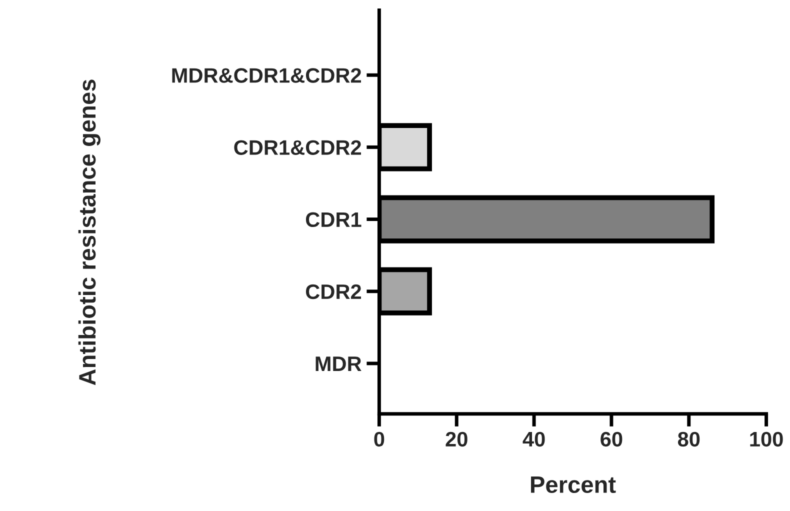 Image resolution: width=790 pixels, height=511 pixels. Describe the element at coordinates (334, 220) in the screenshot. I see `y-tick-label: CDR1` at that location.